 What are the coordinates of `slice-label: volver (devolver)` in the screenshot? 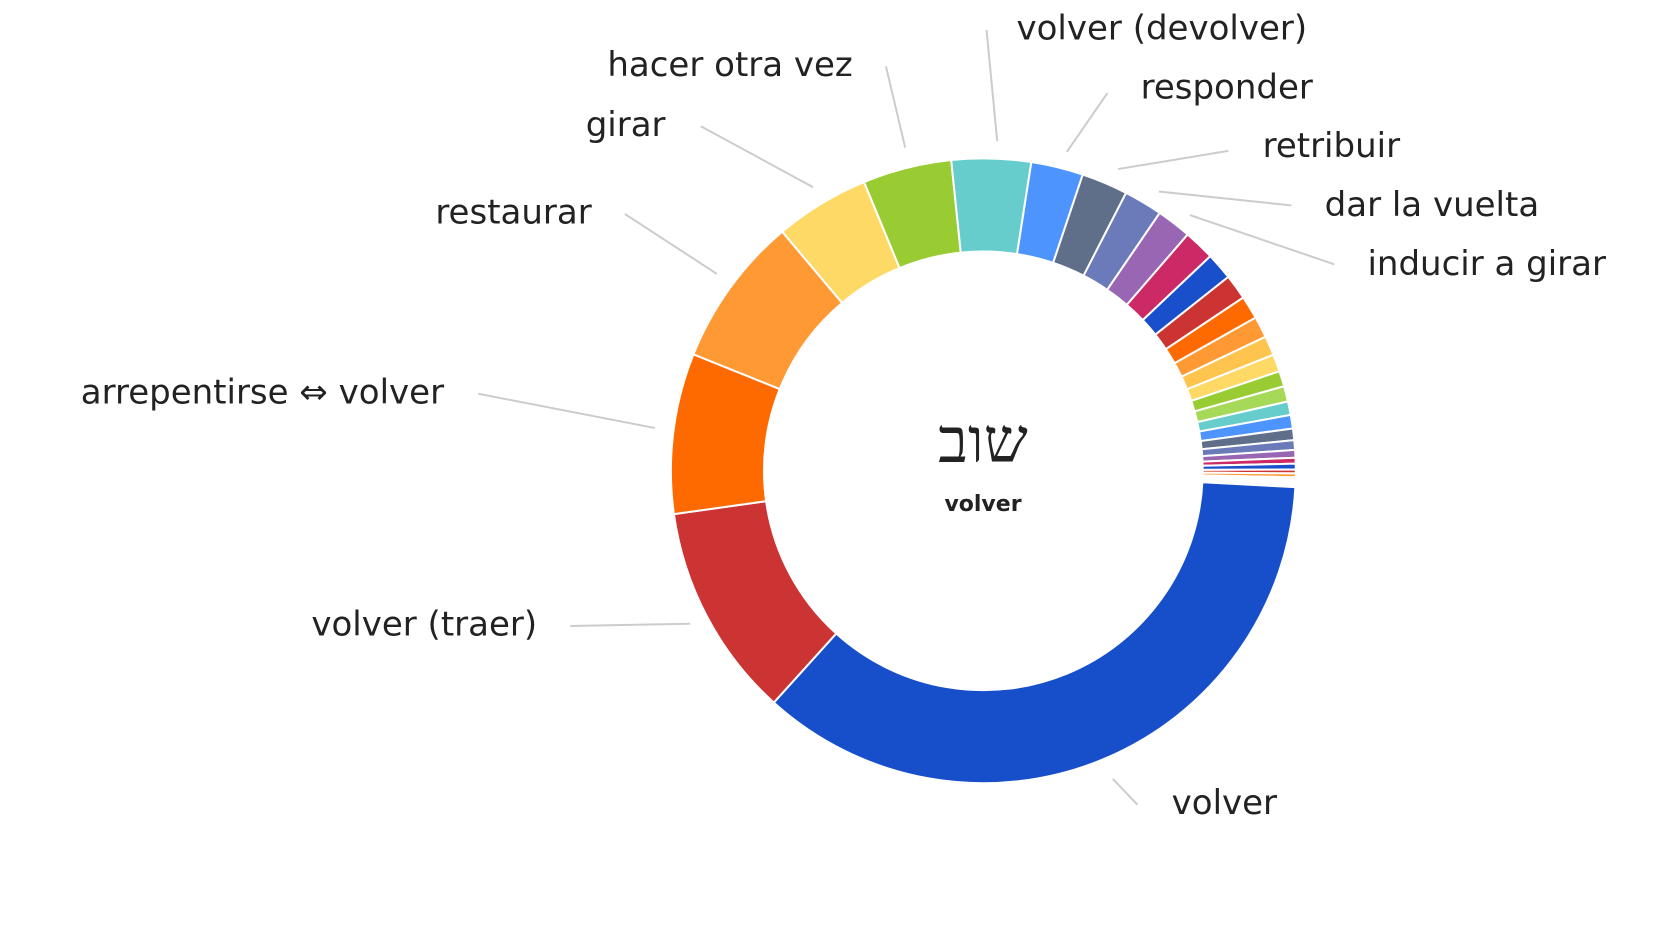 It's located at (1162, 28).